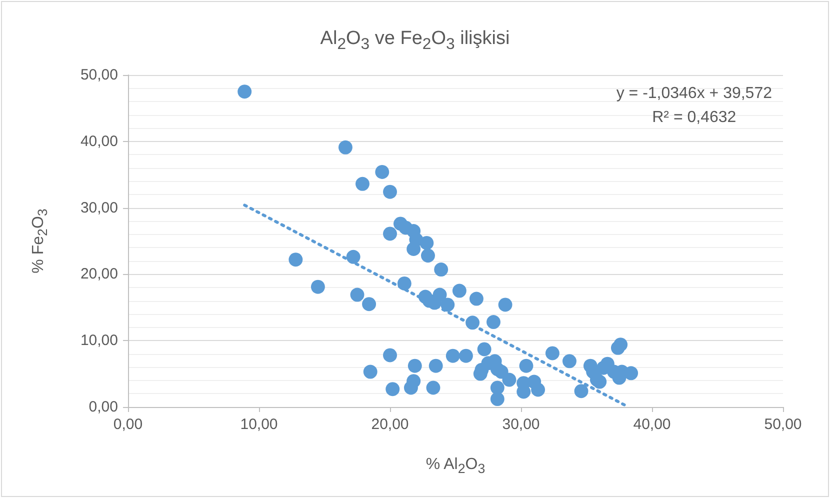 The height and width of the screenshot is (498, 830). I want to click on x-tick-label: 30,00, so click(521, 424).